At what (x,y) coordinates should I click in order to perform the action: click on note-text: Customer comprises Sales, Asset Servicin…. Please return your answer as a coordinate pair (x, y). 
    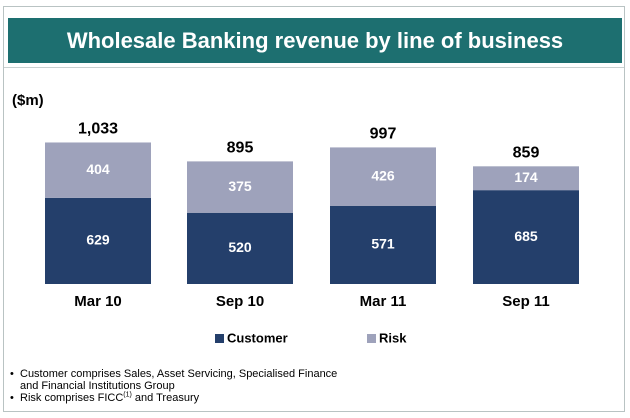
    Looking at the image, I should click on (179, 380).